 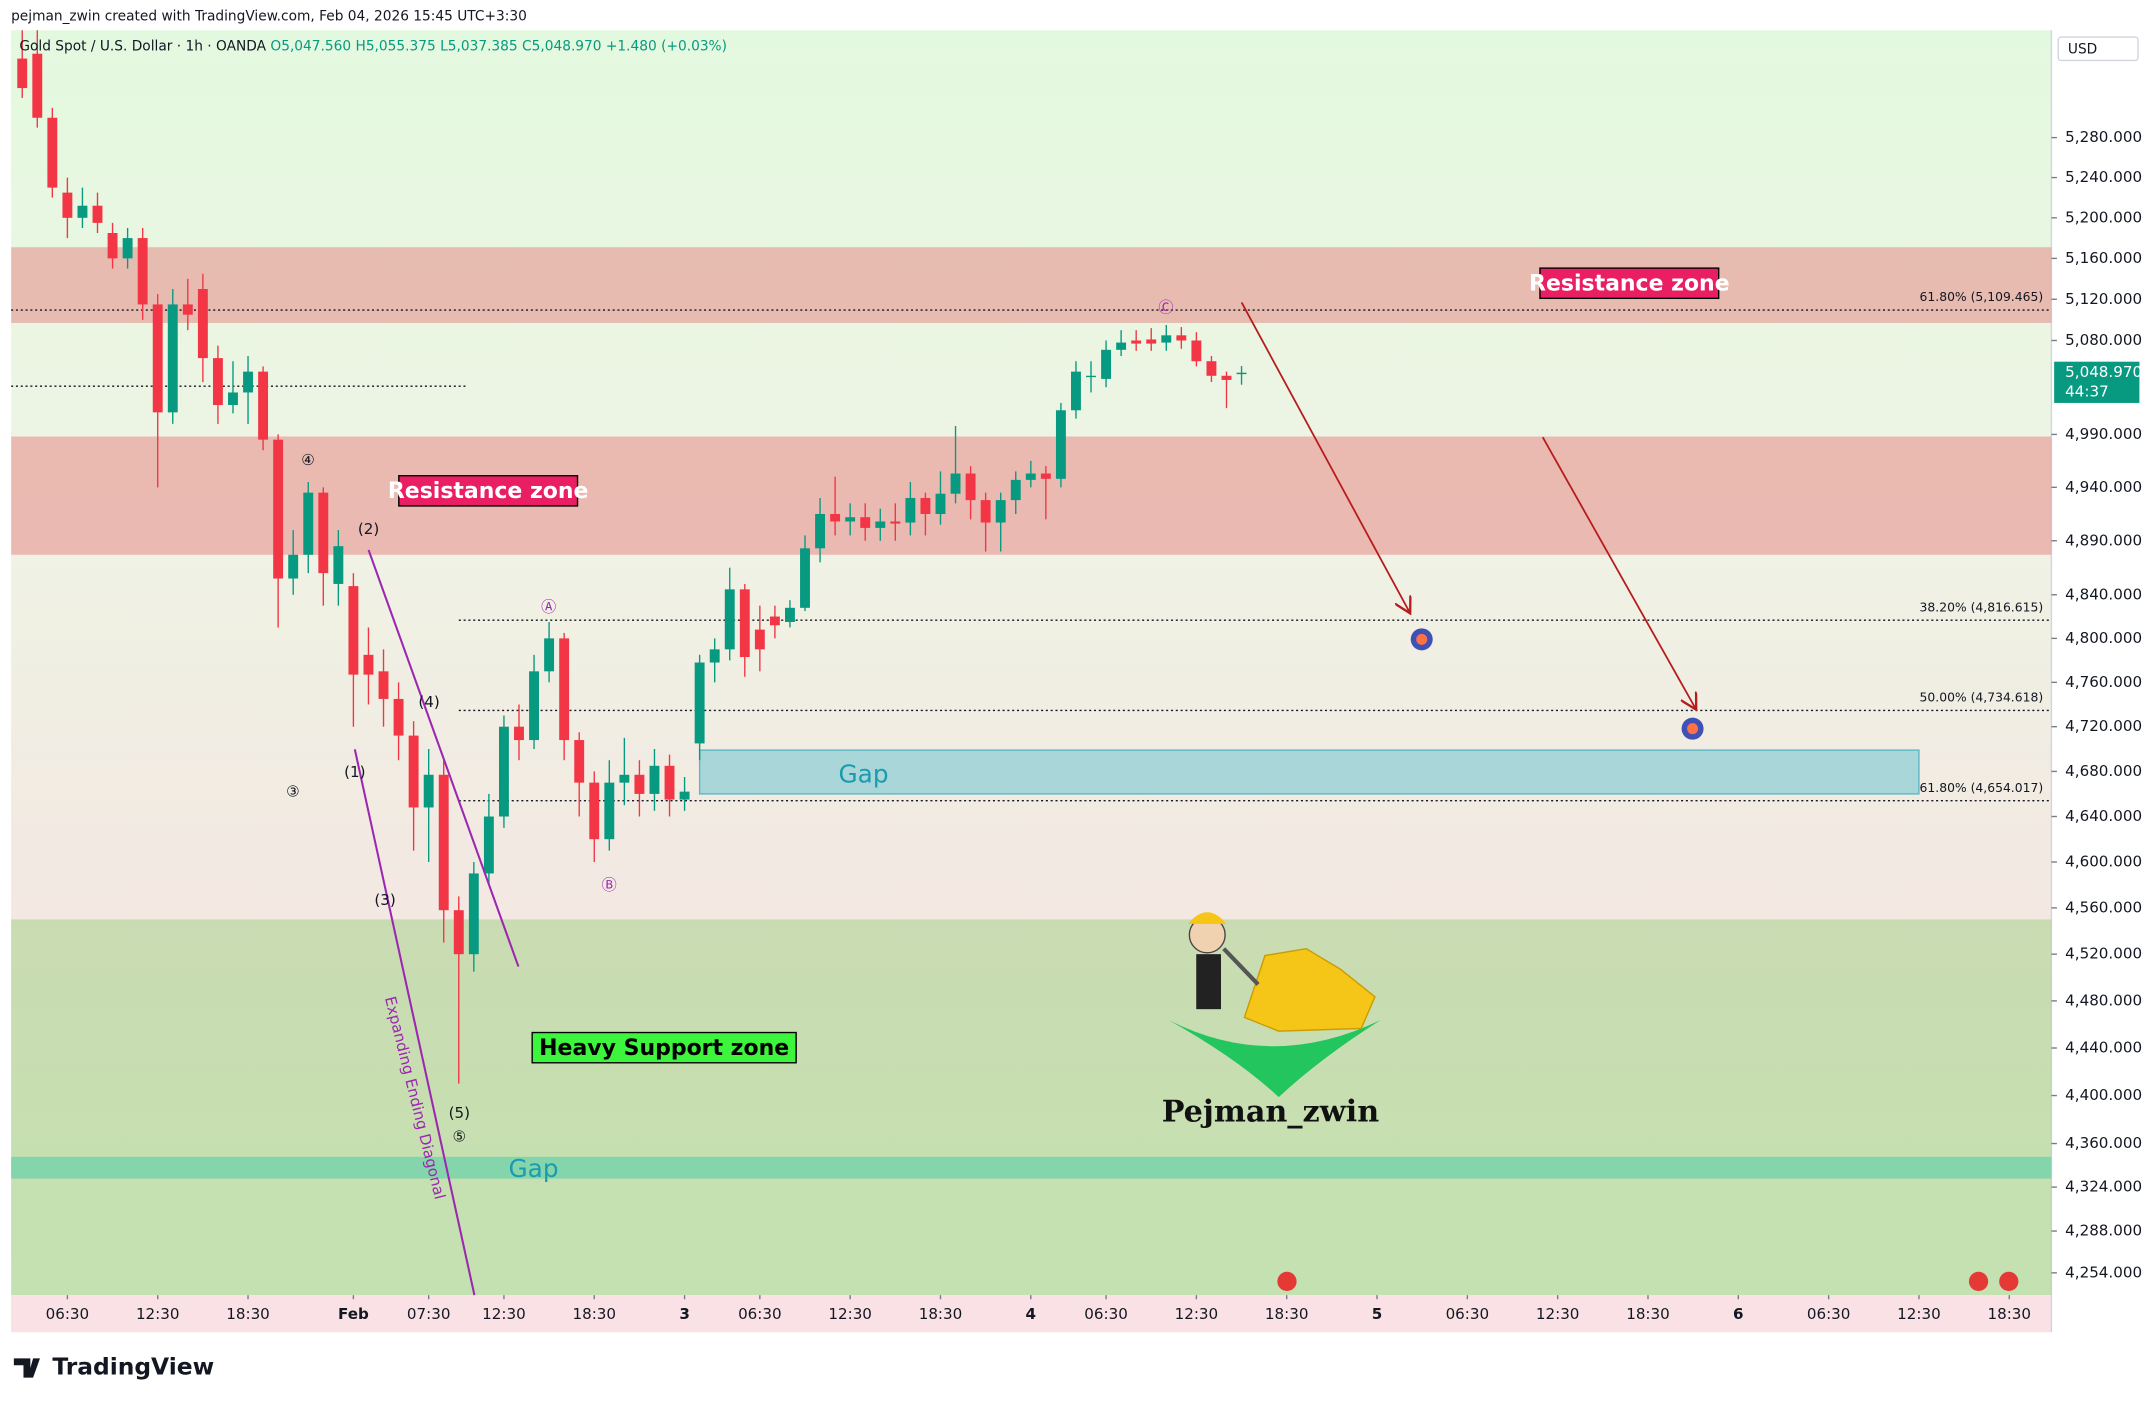 What do you see at coordinates (2082, 49) in the screenshot?
I see `currency: USD` at bounding box center [2082, 49].